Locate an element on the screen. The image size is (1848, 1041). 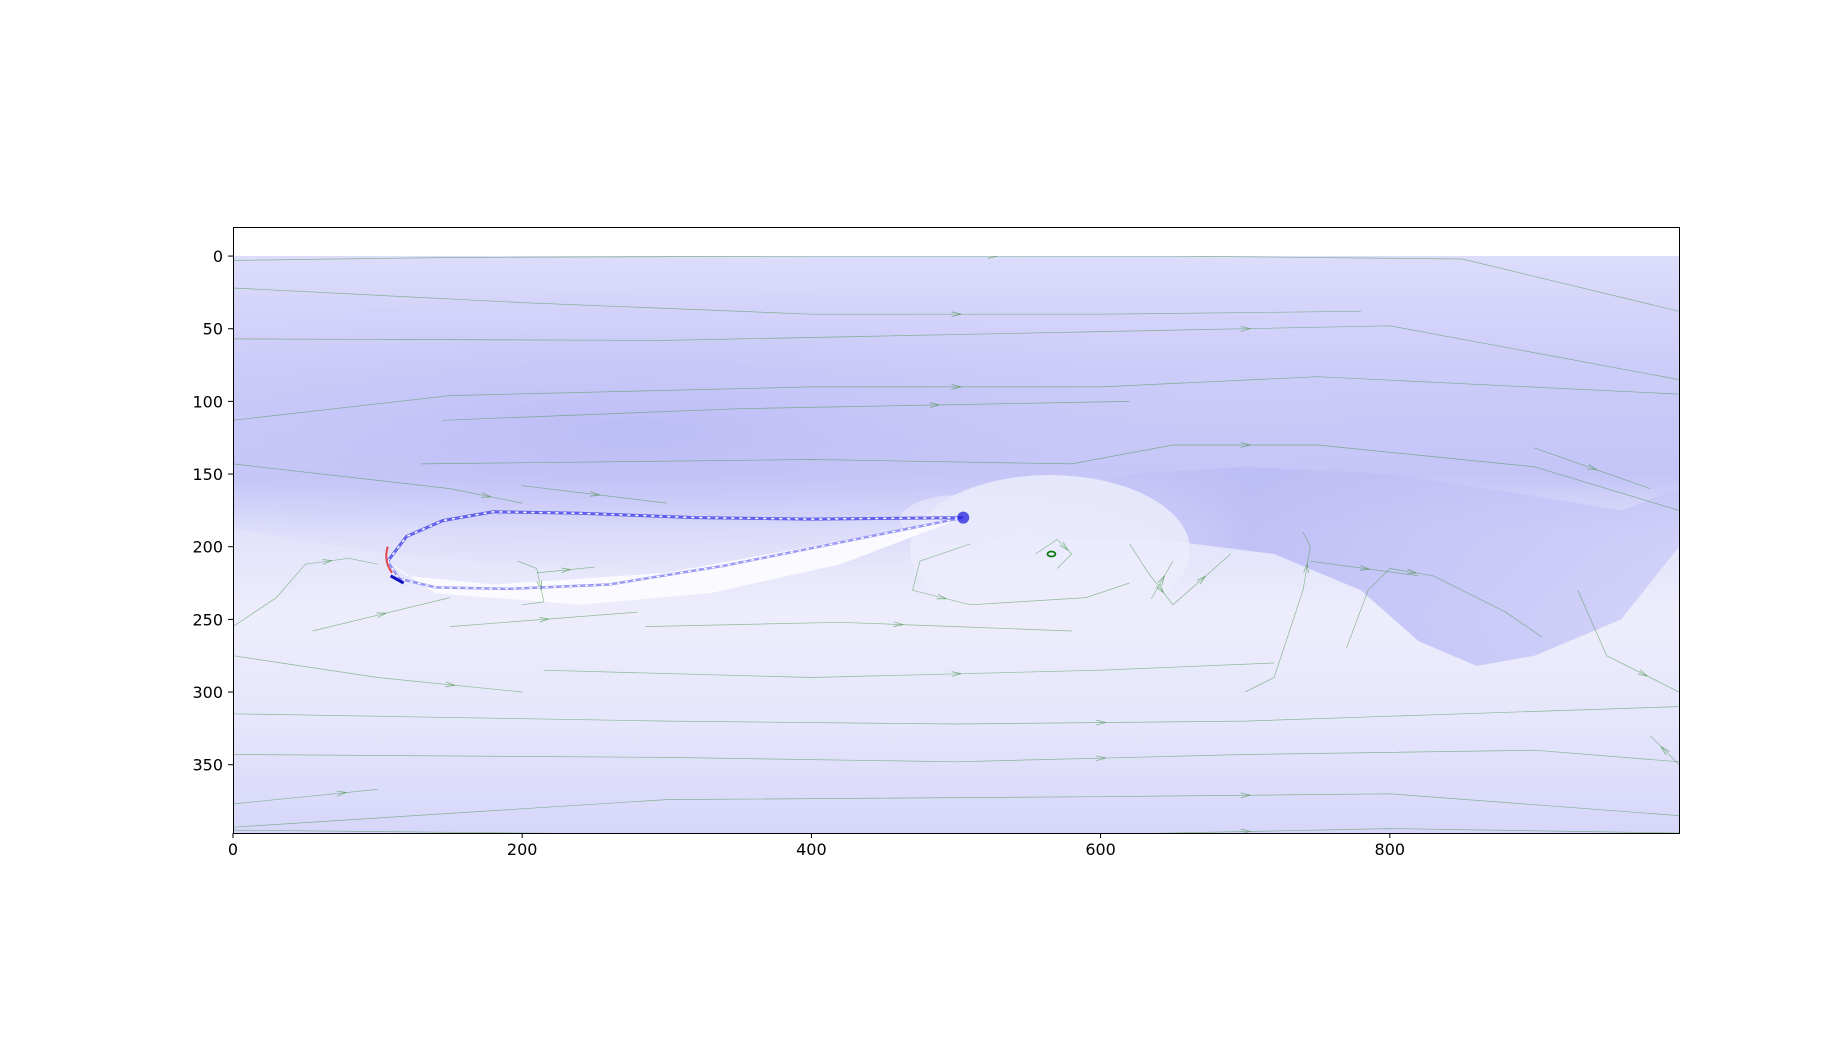
x-tick-label: 800 is located at coordinates (1390, 849).